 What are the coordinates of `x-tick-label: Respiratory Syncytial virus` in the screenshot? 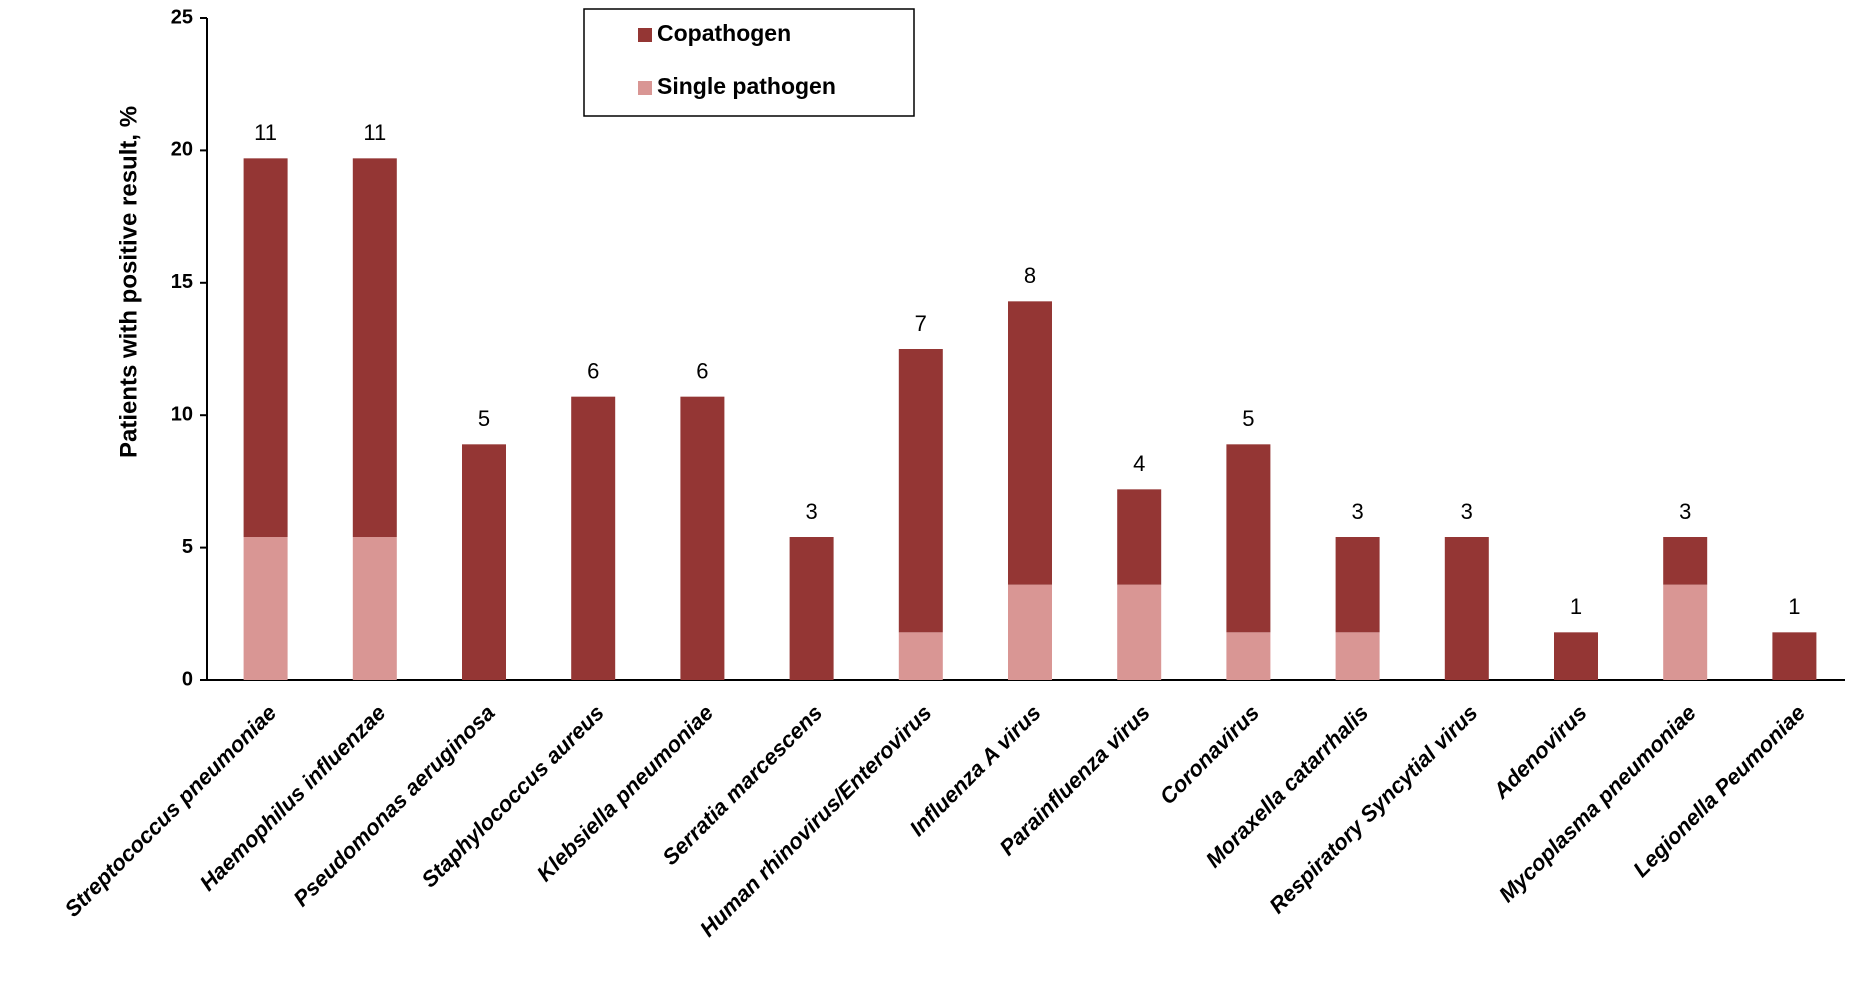 It's located at (1373, 809).